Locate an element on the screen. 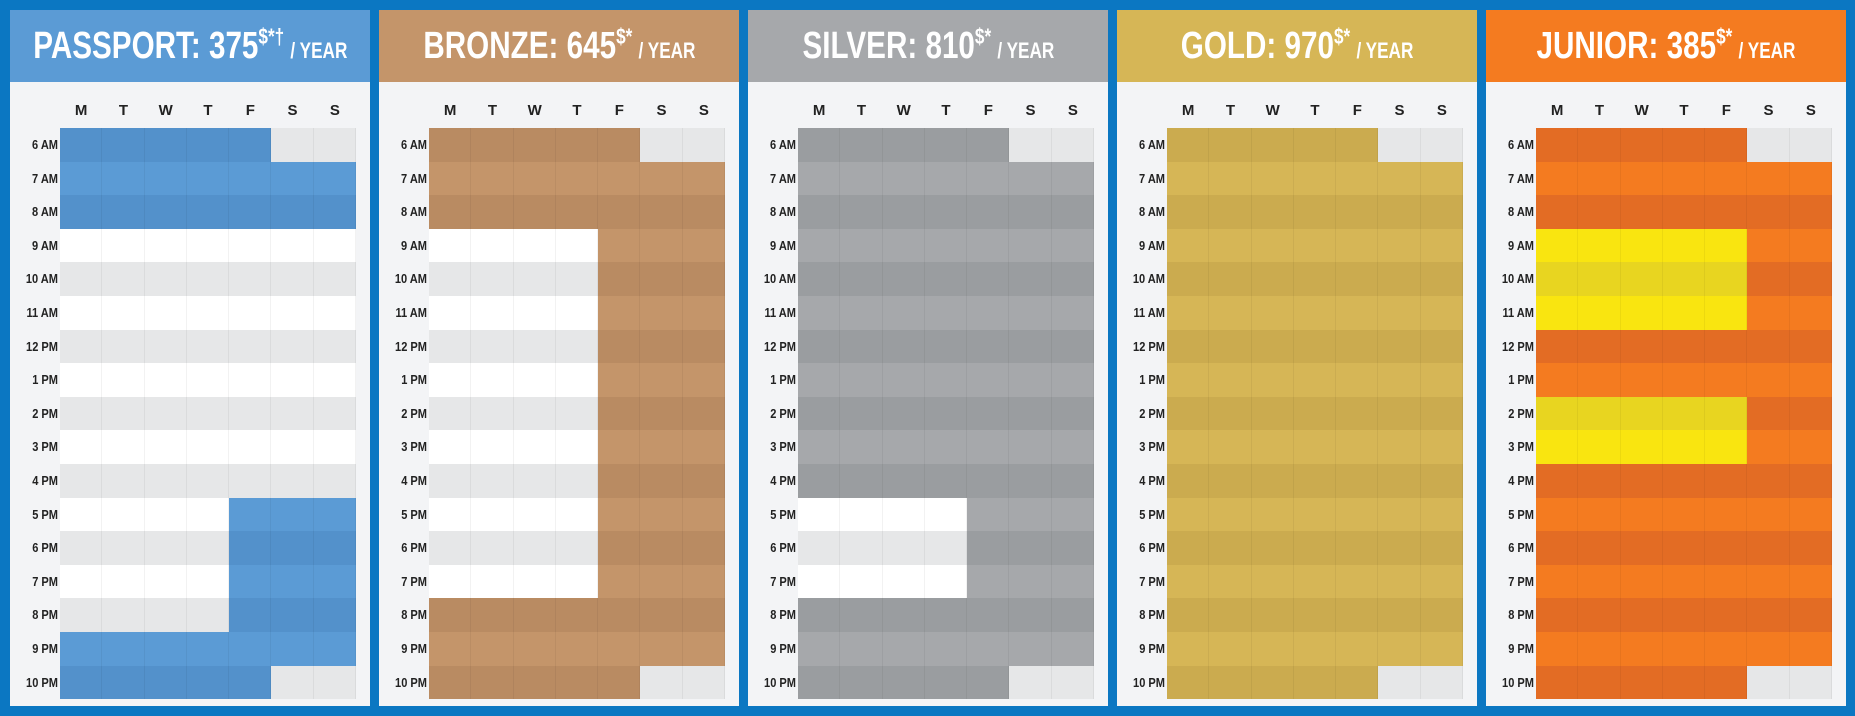 Image resolution: width=1855 pixels, height=716 pixels. hour-label: 6 PM is located at coordinates (414, 548).